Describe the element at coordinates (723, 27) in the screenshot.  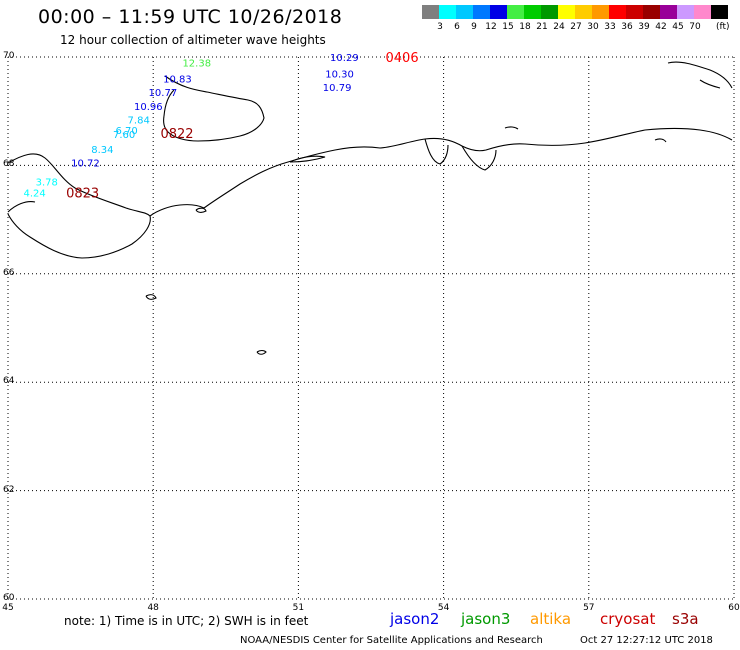
I see `color-scale-unit: (ft)` at that location.